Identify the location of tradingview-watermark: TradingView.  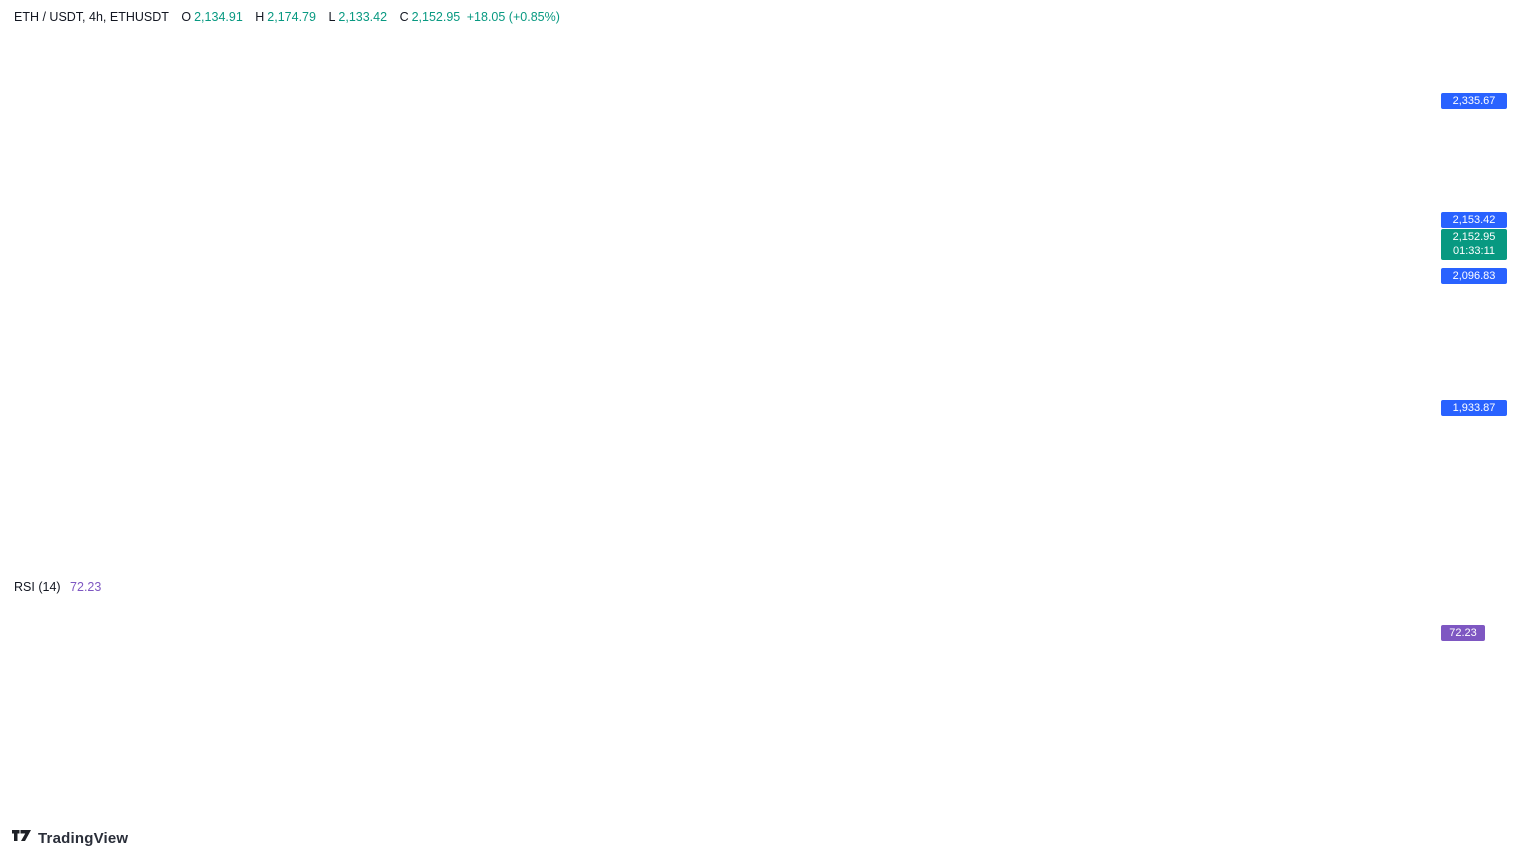
(70, 838).